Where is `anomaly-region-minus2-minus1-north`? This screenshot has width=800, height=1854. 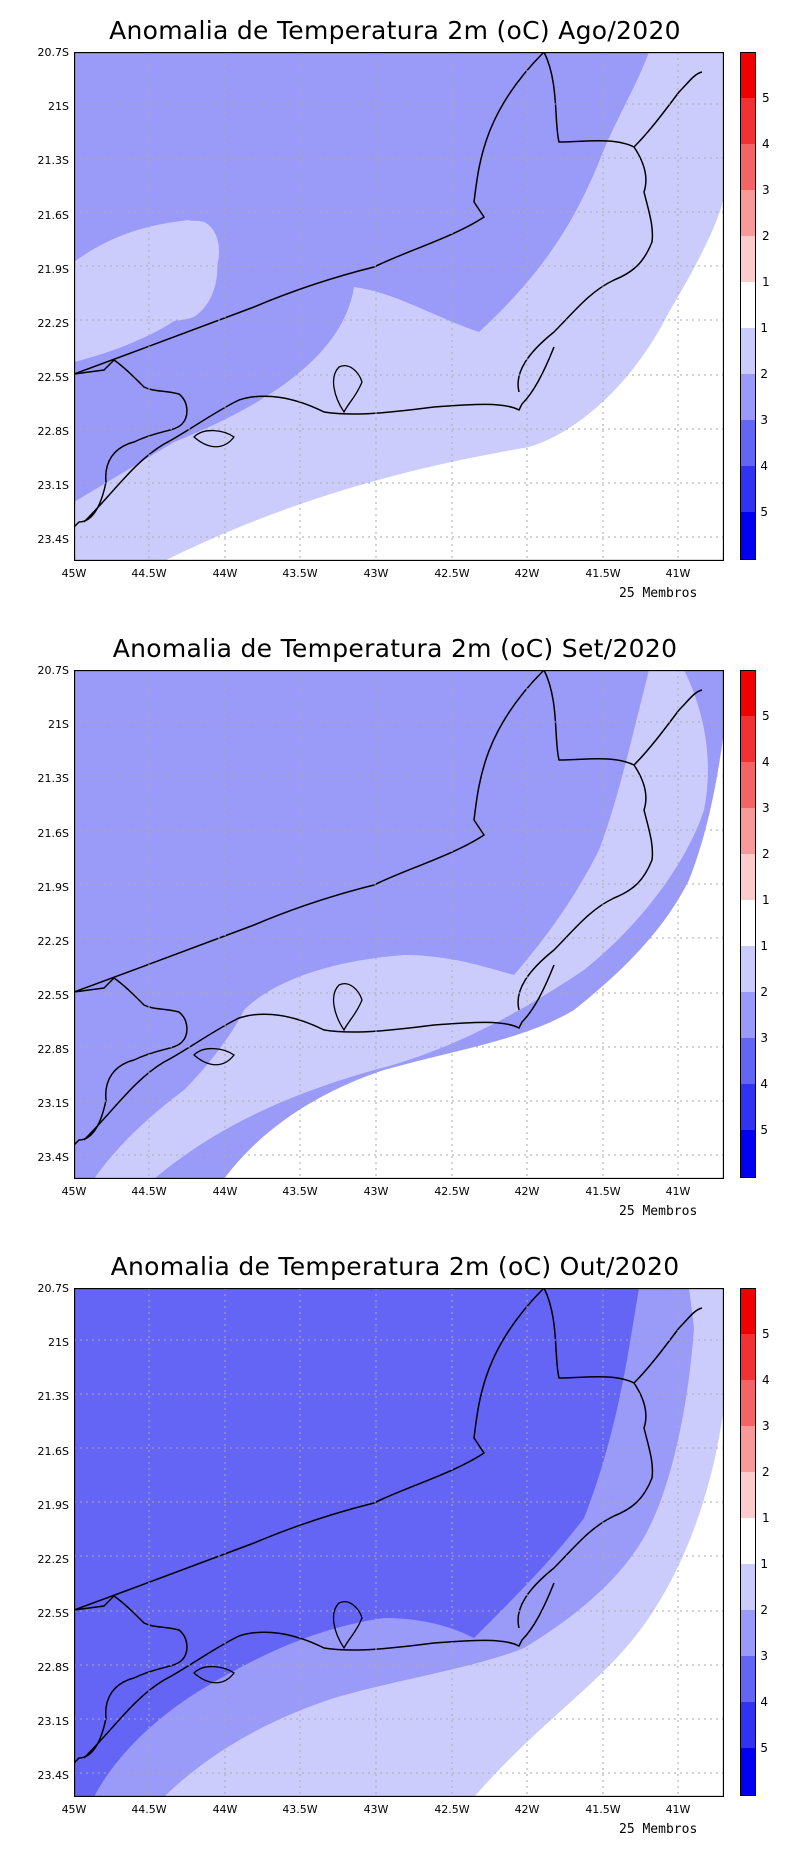 anomaly-region-minus2-minus1-north is located at coordinates (146, 271).